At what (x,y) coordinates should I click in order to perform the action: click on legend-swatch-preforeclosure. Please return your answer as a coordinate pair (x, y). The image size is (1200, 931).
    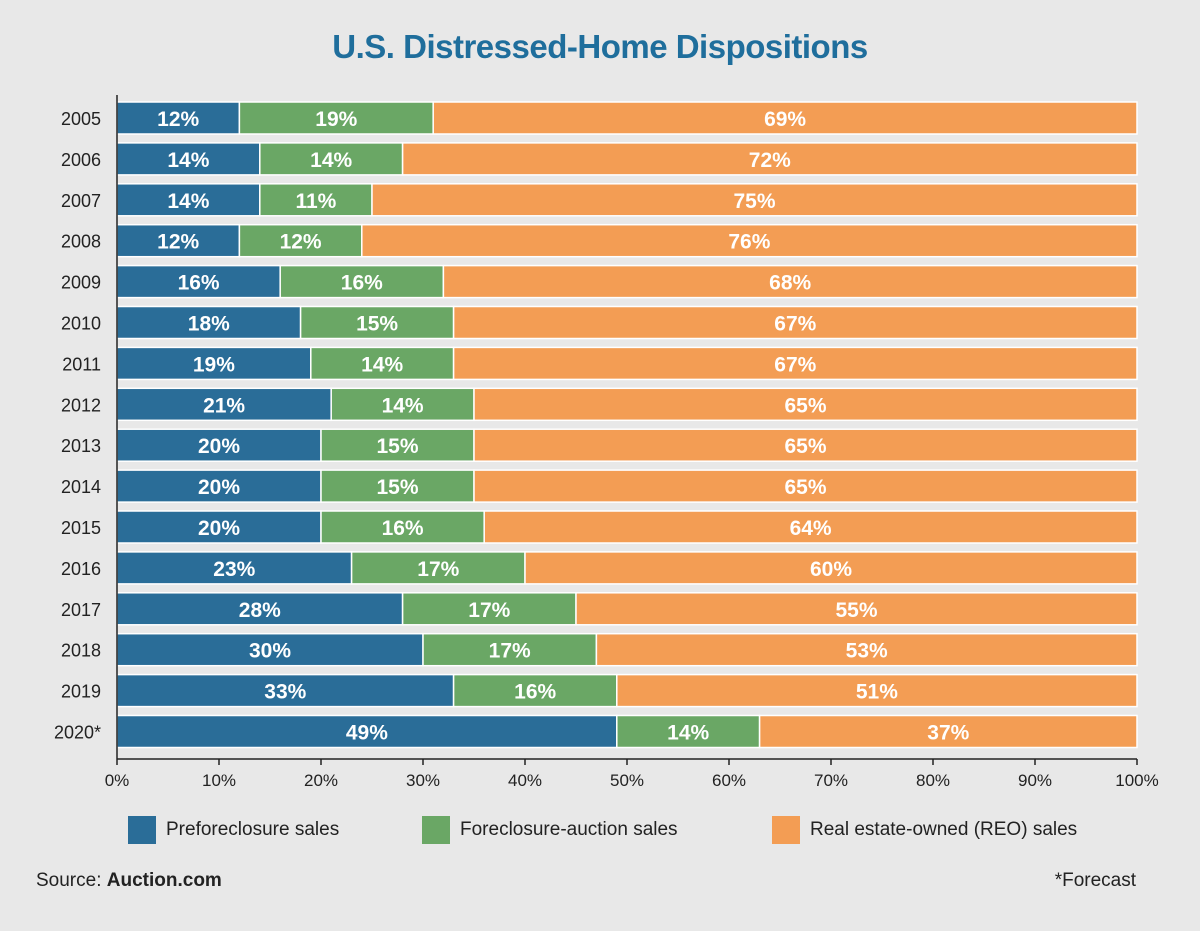
    Looking at the image, I should click on (142, 830).